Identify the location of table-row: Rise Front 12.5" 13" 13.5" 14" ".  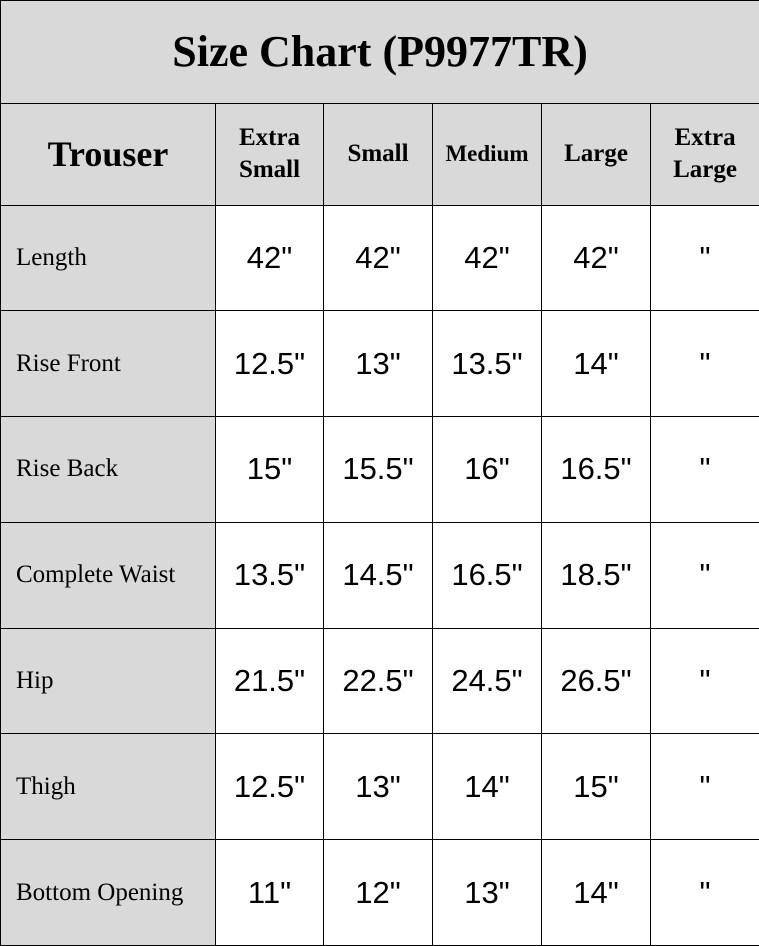
(379, 364).